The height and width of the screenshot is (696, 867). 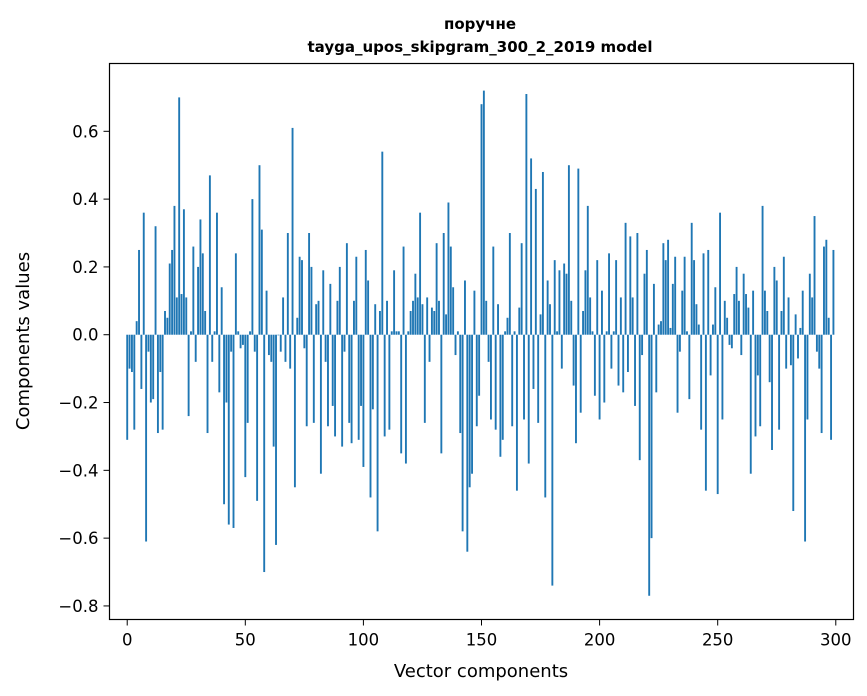 What do you see at coordinates (718, 640) in the screenshot?
I see `x-tick-label-250: 250` at bounding box center [718, 640].